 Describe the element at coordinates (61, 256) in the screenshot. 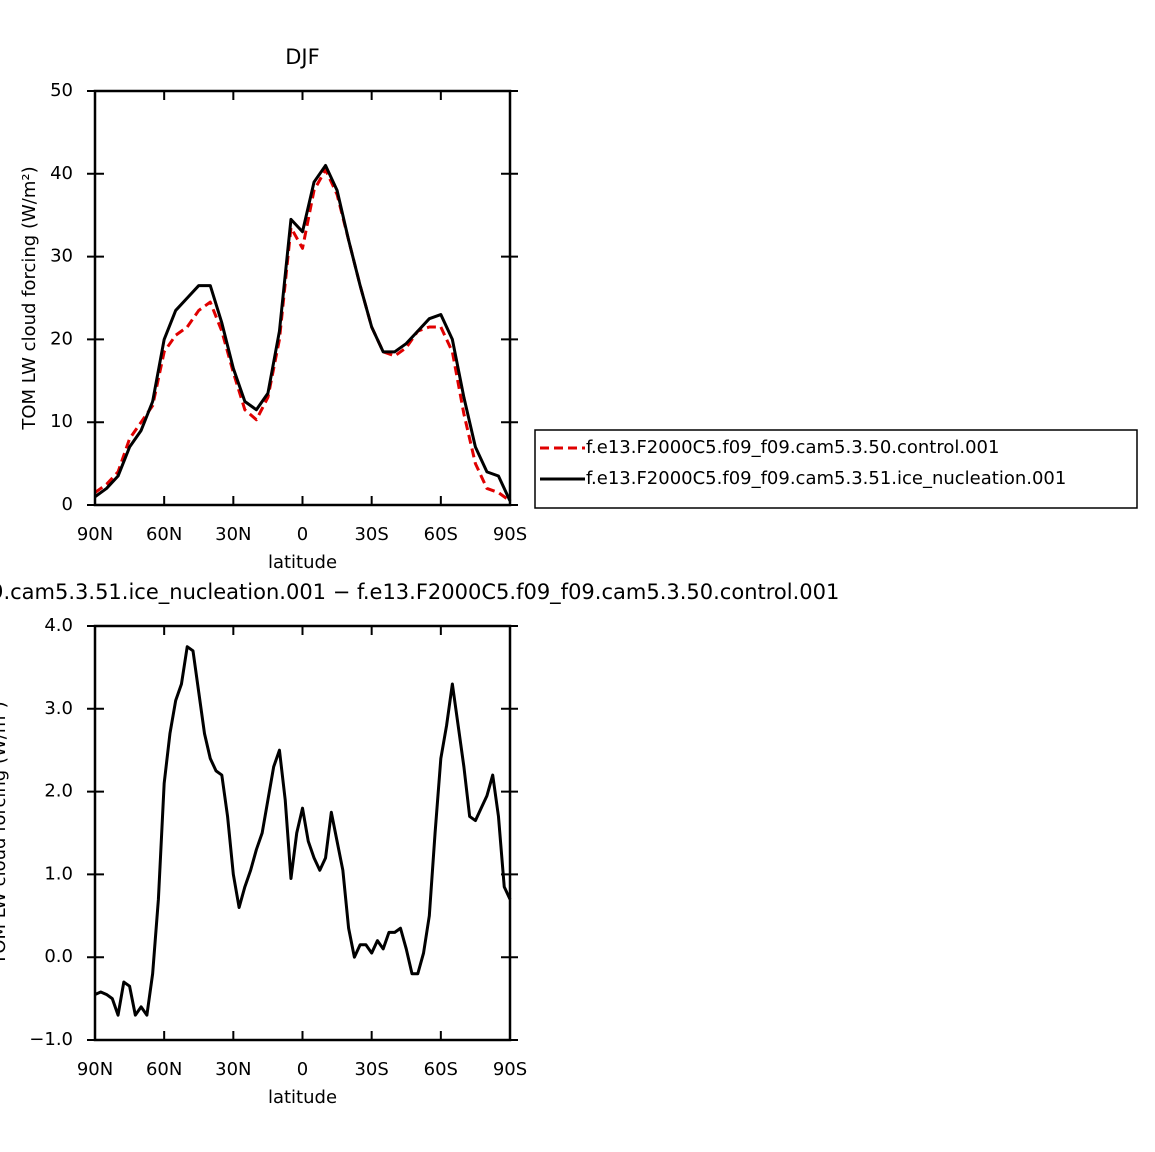

I see `y-tick-label: 30` at that location.